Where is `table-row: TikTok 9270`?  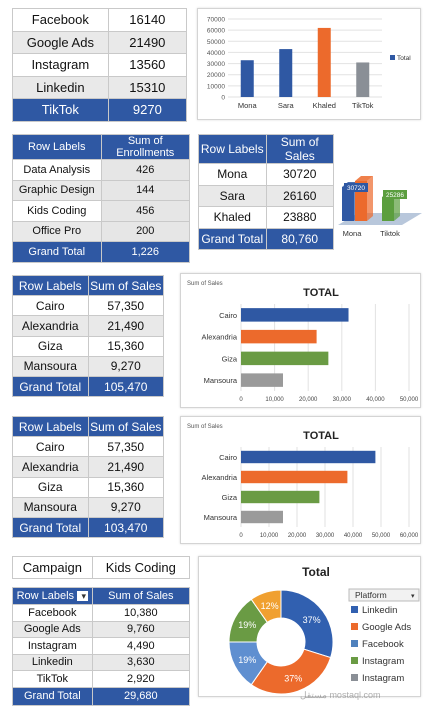
table-row: TikTok 9270 is located at coordinates (100, 110).